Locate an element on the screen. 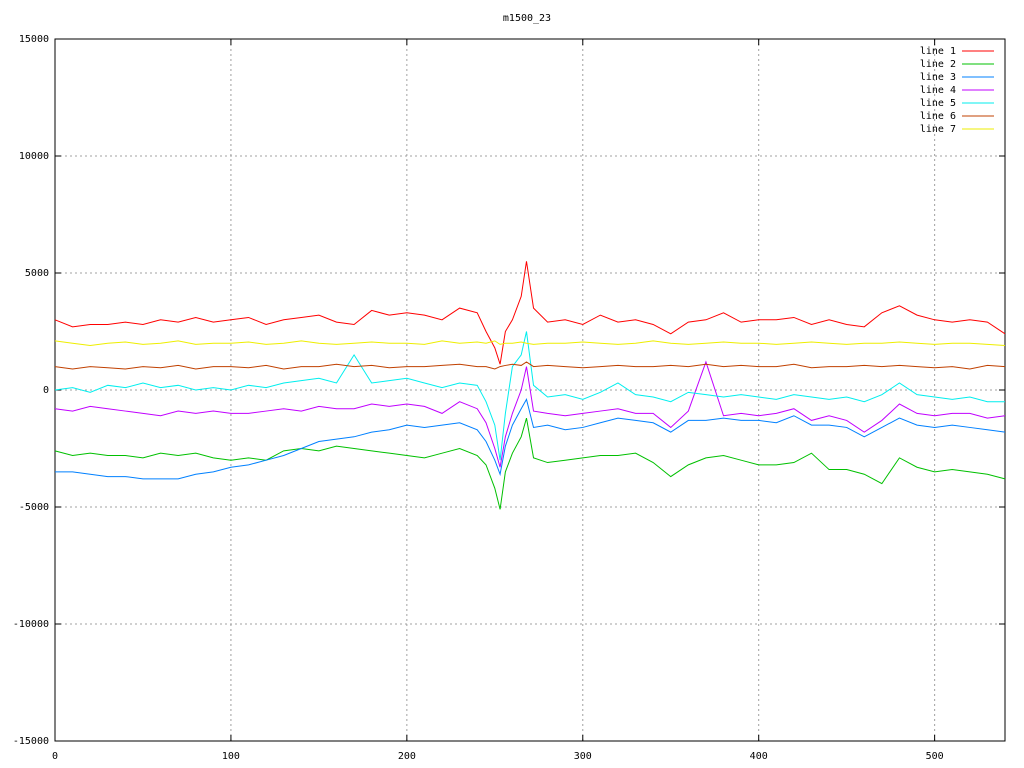  y-tick-label: 15000 is located at coordinates (34, 39).